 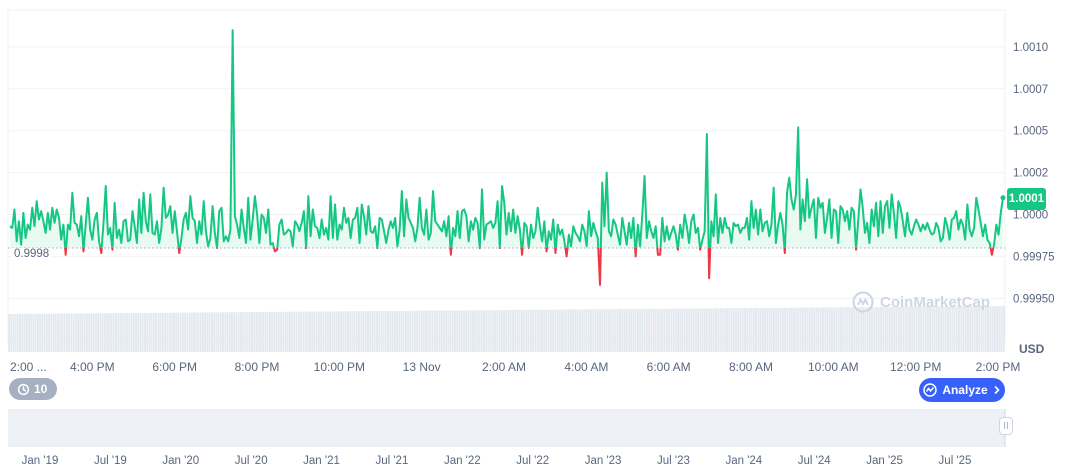 I want to click on navigator-handle: II, so click(x=1006, y=426).